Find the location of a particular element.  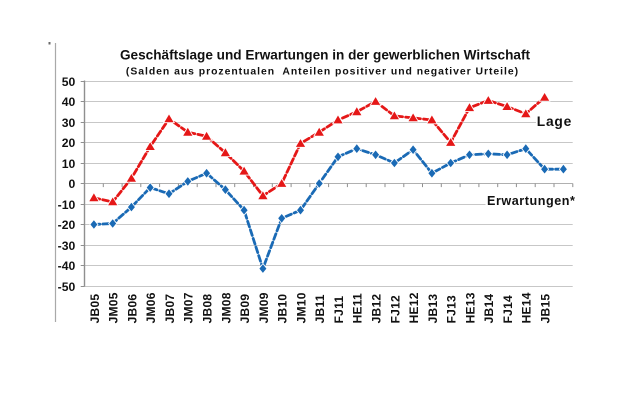

svg-text: 30 is located at coordinates (69, 123).